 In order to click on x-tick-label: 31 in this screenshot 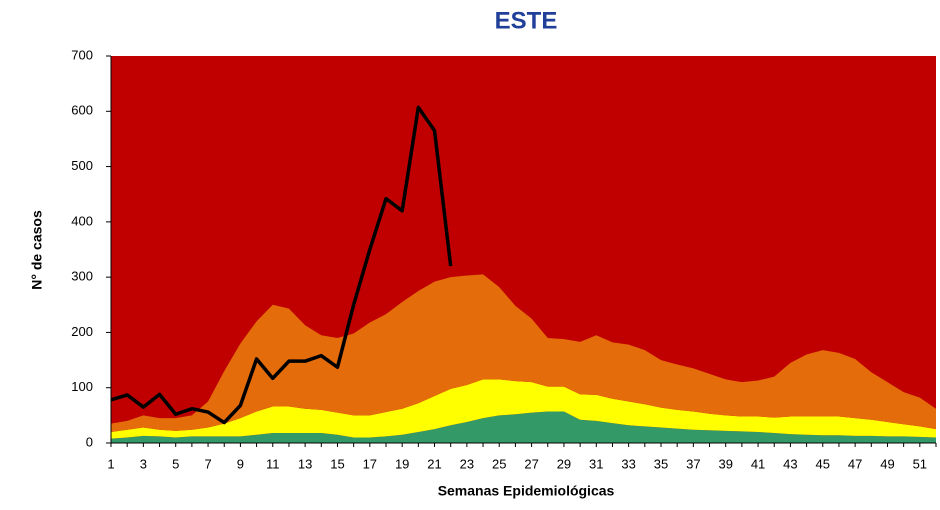, I will do `click(596, 463)`.